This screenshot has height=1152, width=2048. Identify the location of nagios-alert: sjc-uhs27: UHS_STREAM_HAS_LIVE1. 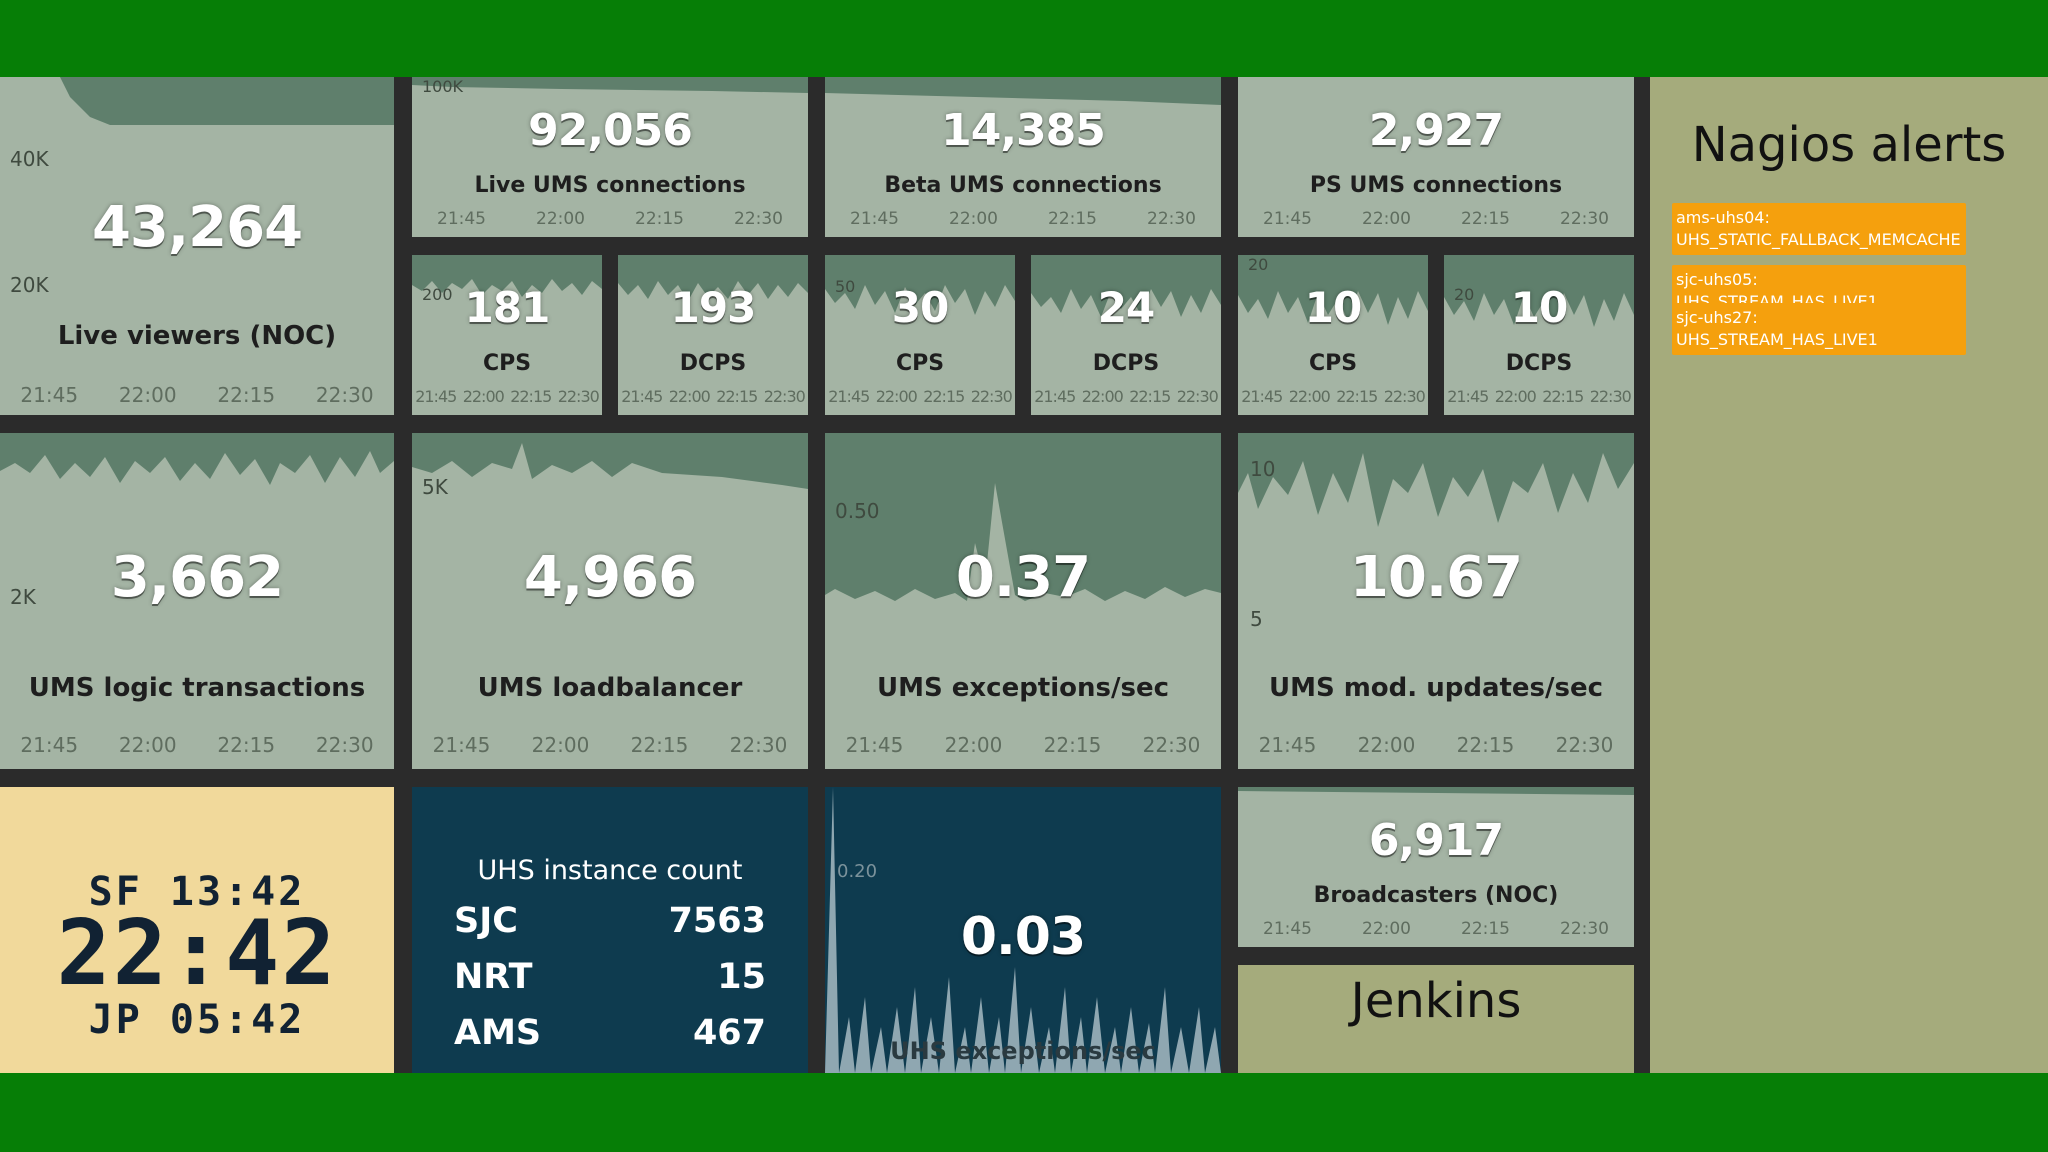
(1819, 329).